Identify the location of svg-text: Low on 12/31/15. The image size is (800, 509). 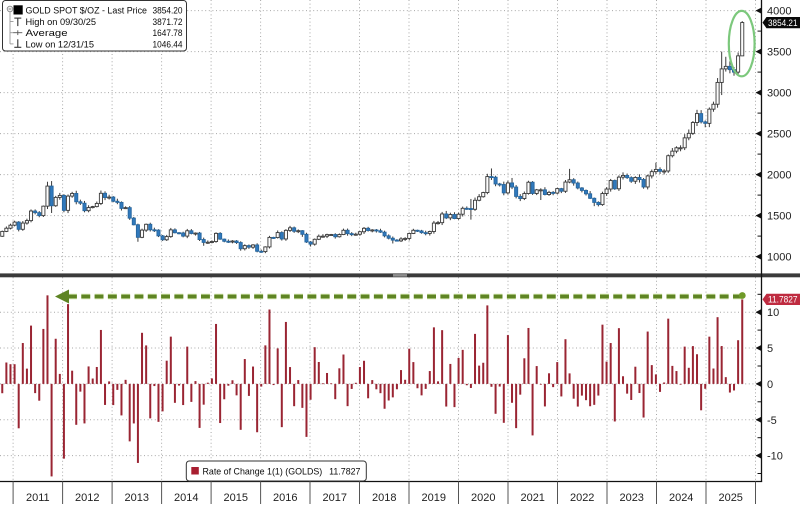
(60, 44).